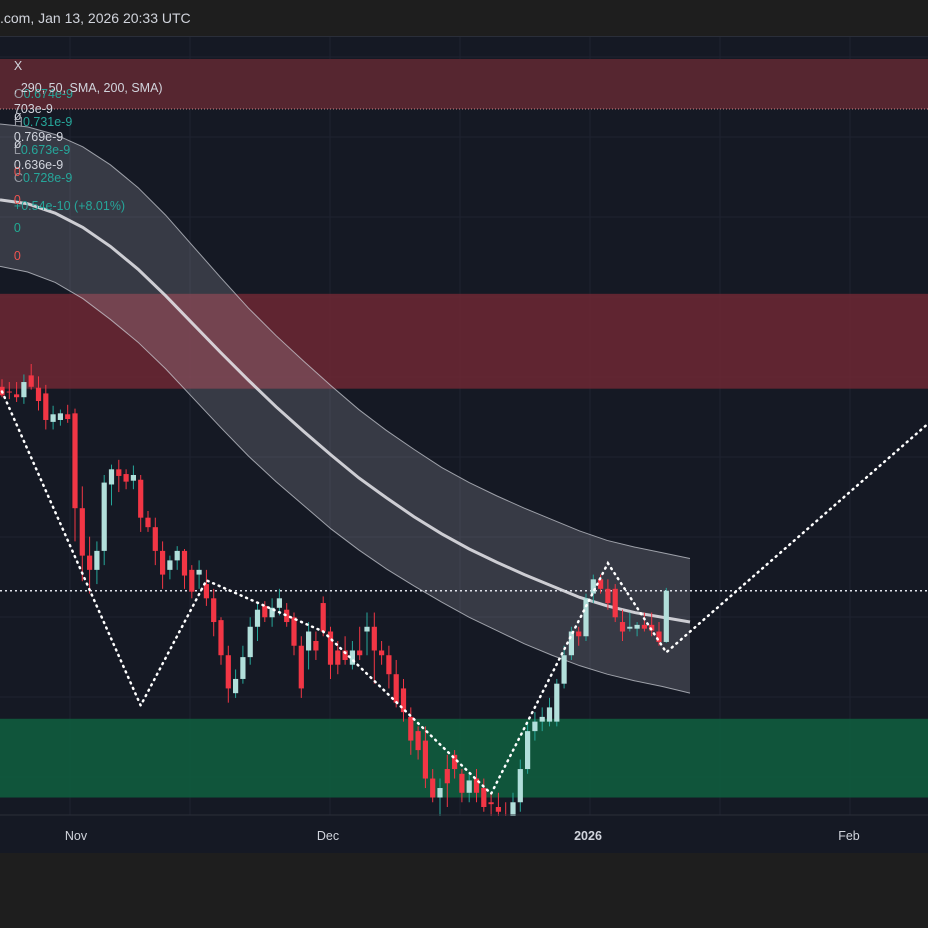  Describe the element at coordinates (95, 18) in the screenshot. I see `chart-title: .com, Jan 13, 2026 20:33 UTC` at that location.